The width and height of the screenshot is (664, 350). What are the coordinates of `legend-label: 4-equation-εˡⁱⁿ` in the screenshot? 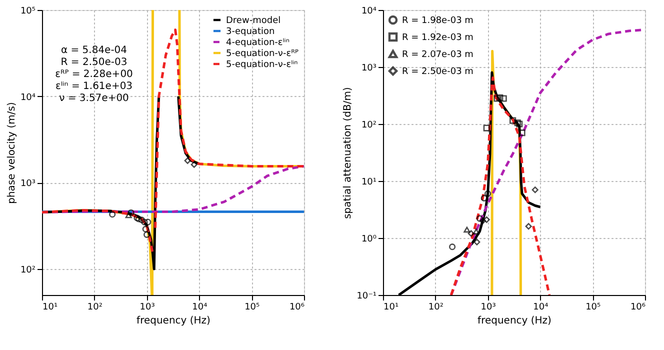 It's located at (258, 43).